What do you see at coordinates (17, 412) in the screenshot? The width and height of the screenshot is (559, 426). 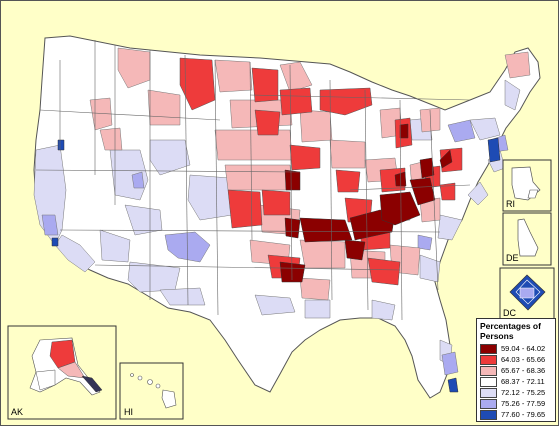 I see `alaska-label: AK` at bounding box center [17, 412].